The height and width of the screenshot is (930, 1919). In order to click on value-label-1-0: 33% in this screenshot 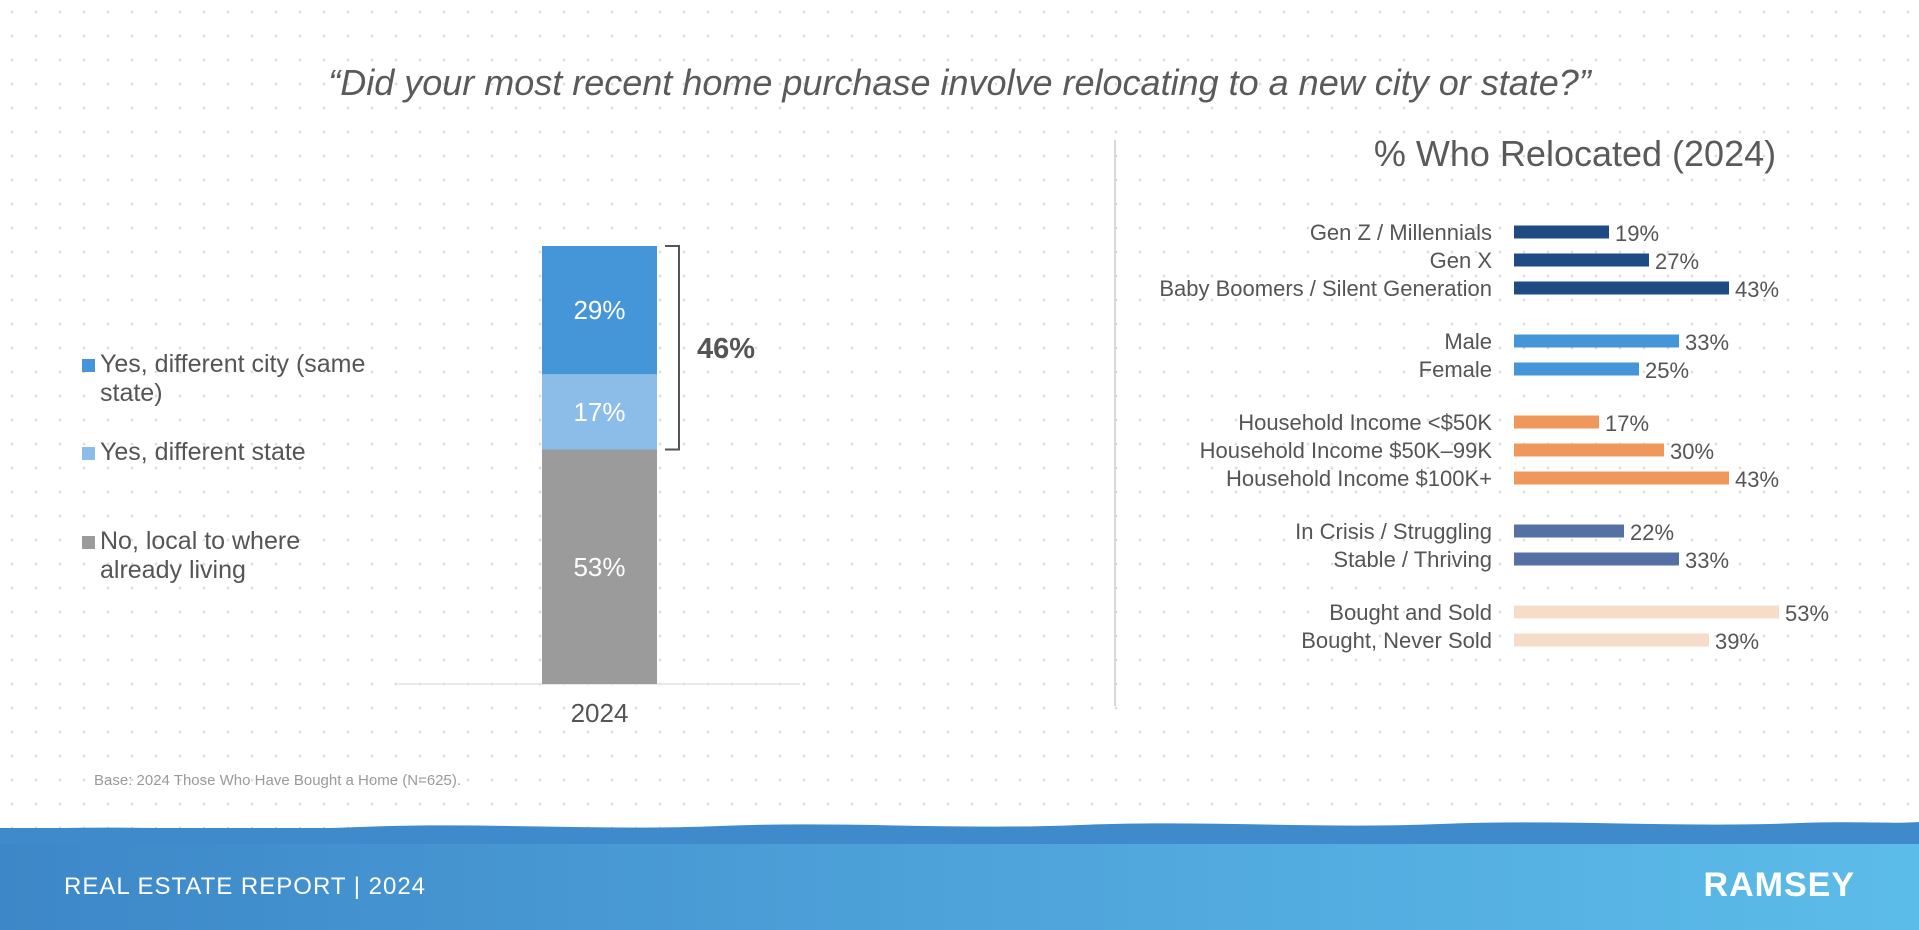, I will do `click(1707, 342)`.